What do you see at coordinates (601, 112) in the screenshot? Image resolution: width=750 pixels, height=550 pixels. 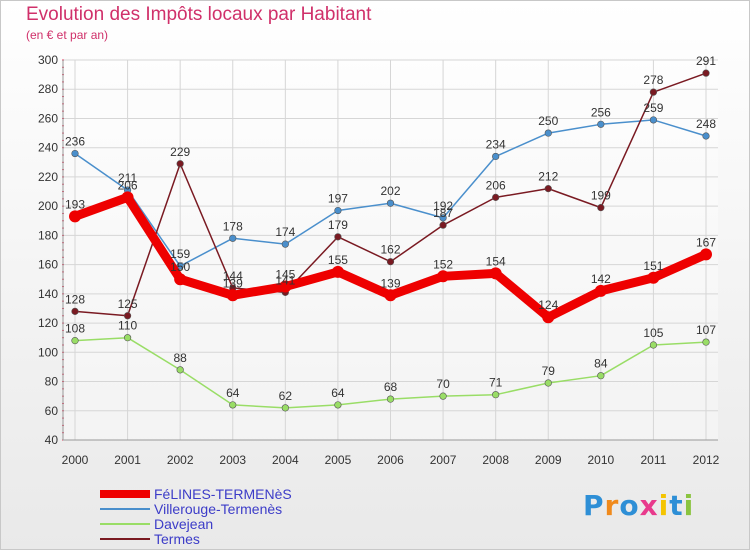 I see `data-label: 256` at bounding box center [601, 112].